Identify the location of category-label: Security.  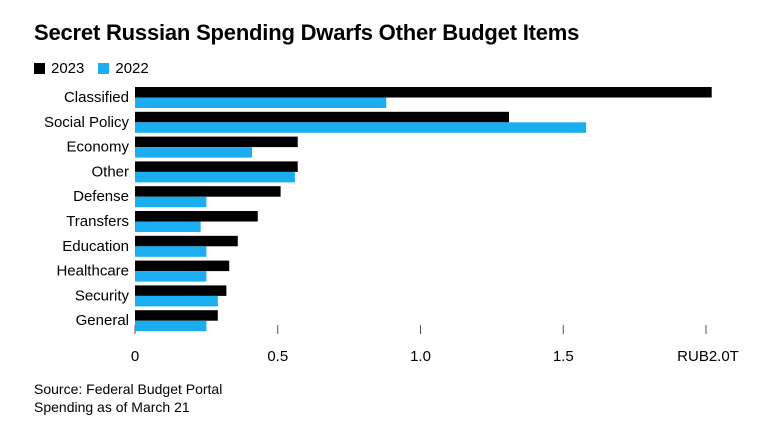
(102, 295).